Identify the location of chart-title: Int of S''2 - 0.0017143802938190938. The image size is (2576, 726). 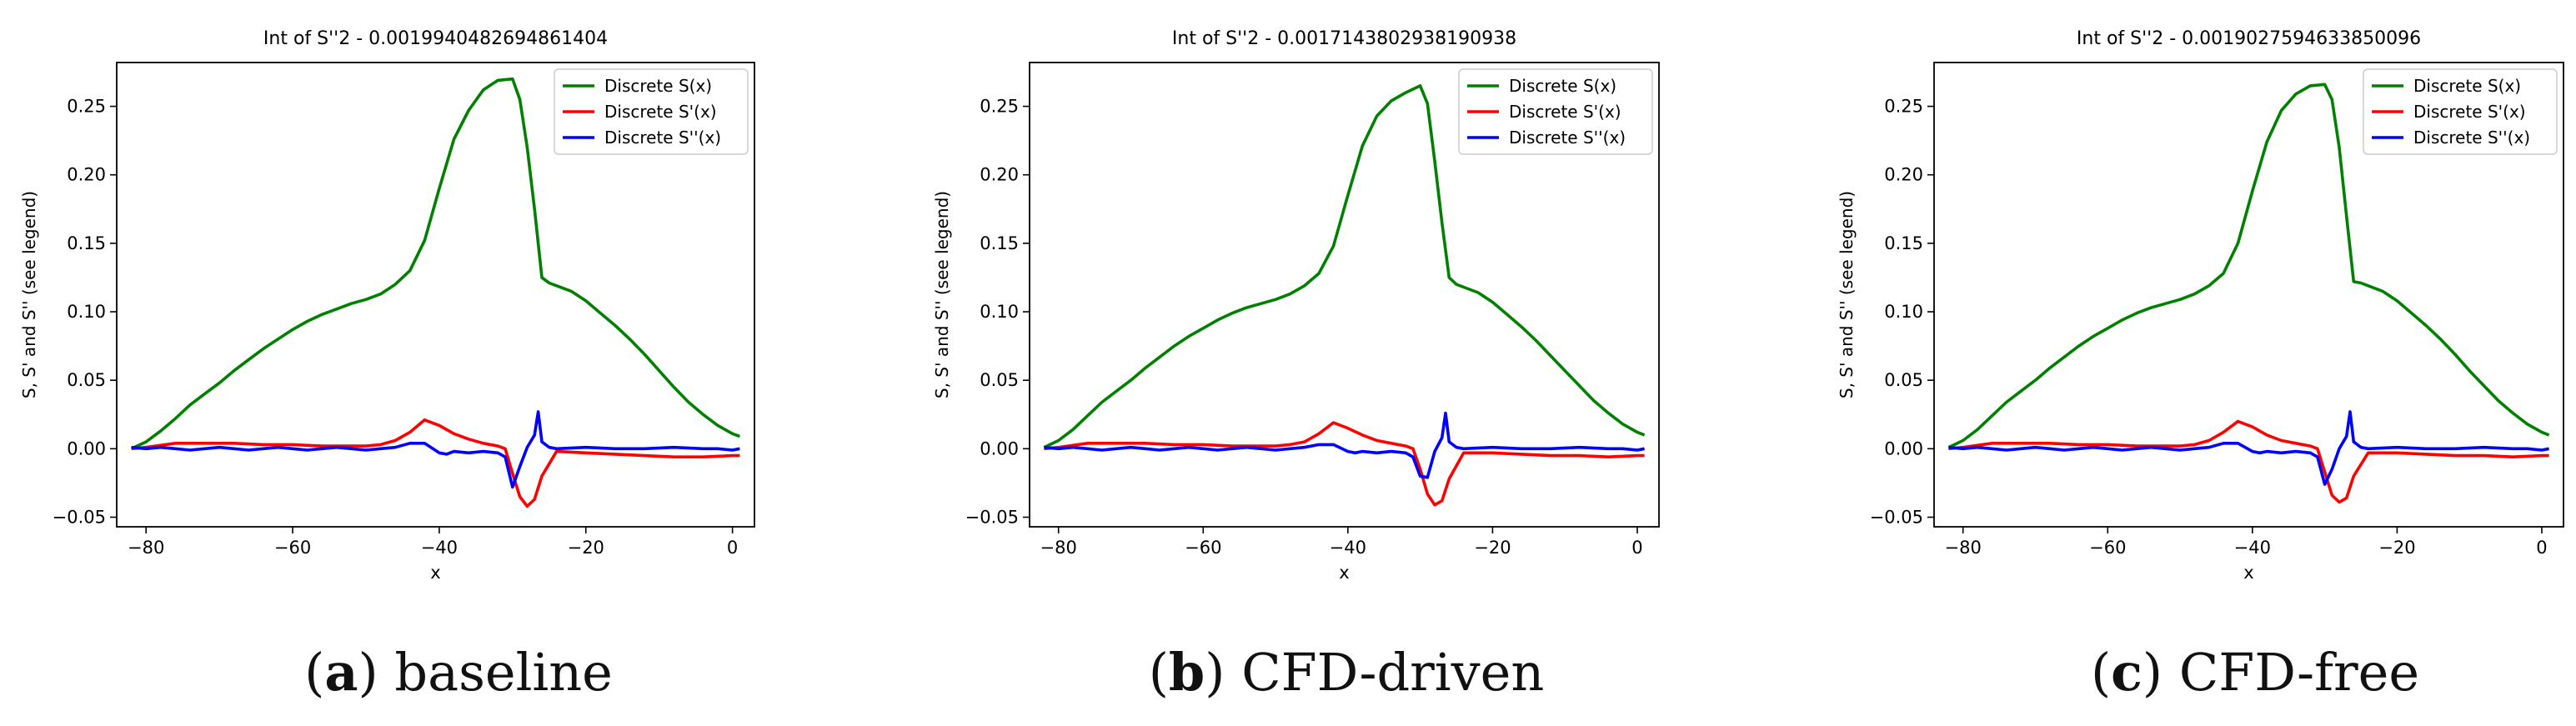
(1344, 38).